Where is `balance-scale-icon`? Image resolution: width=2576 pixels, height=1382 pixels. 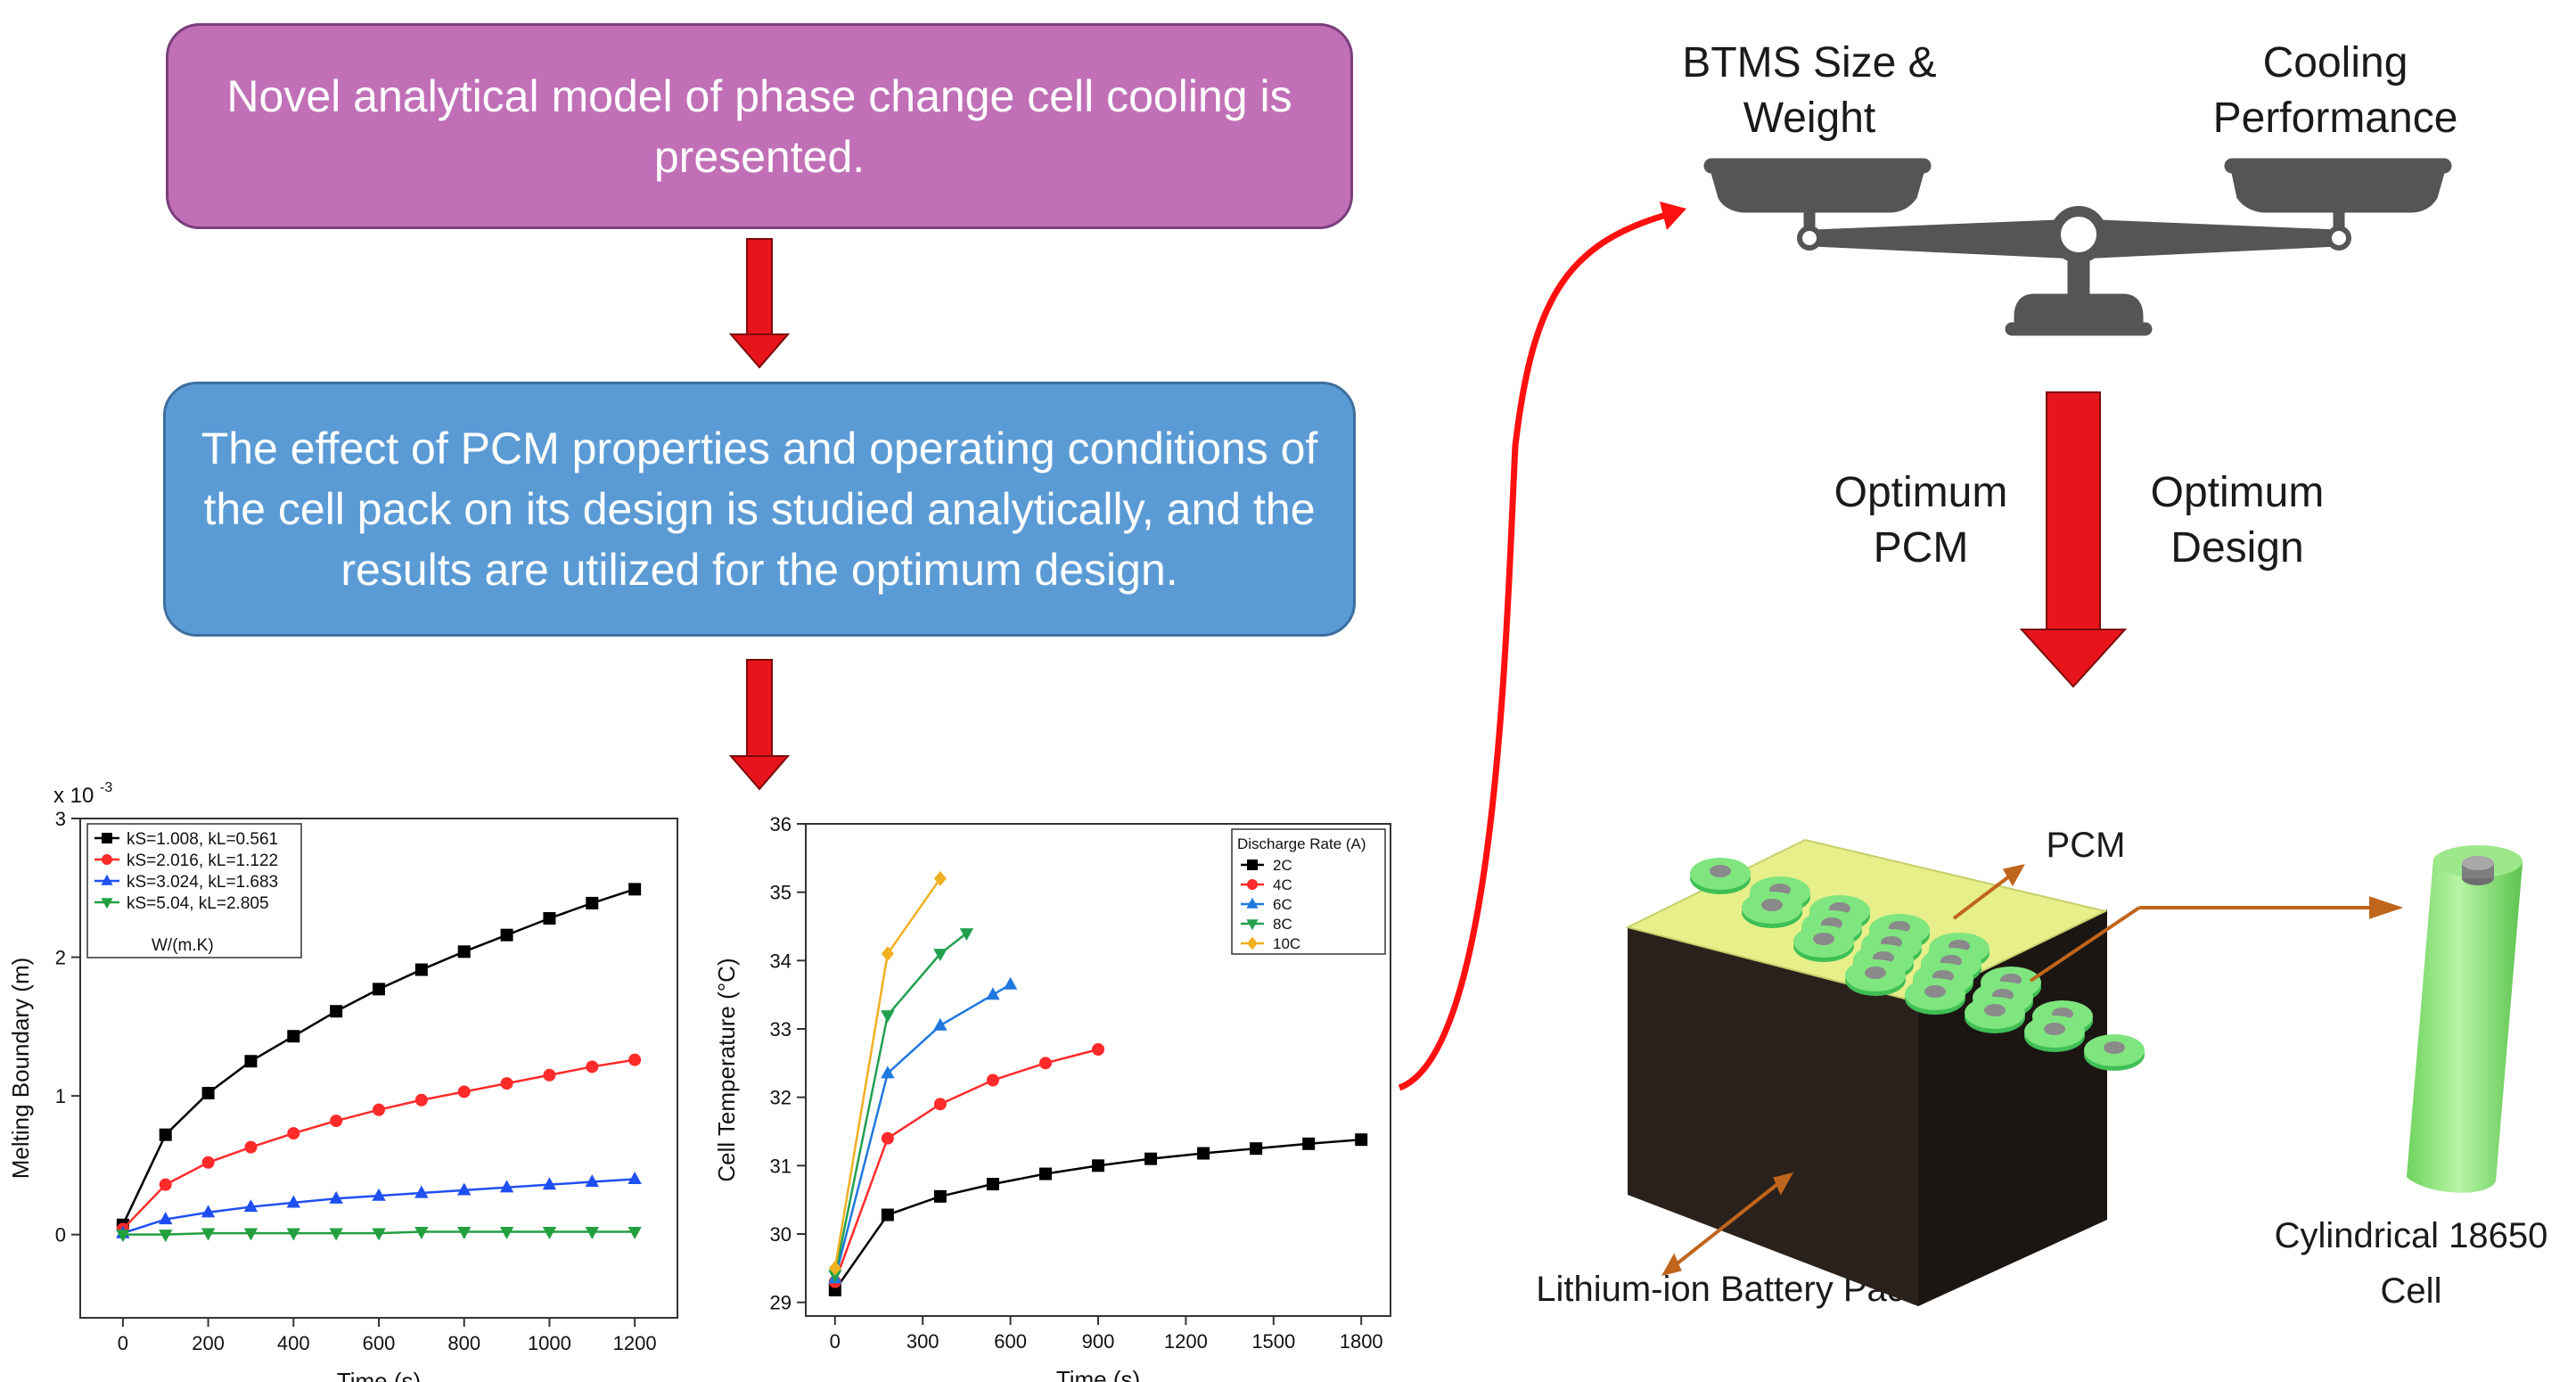 balance-scale-icon is located at coordinates (2078, 247).